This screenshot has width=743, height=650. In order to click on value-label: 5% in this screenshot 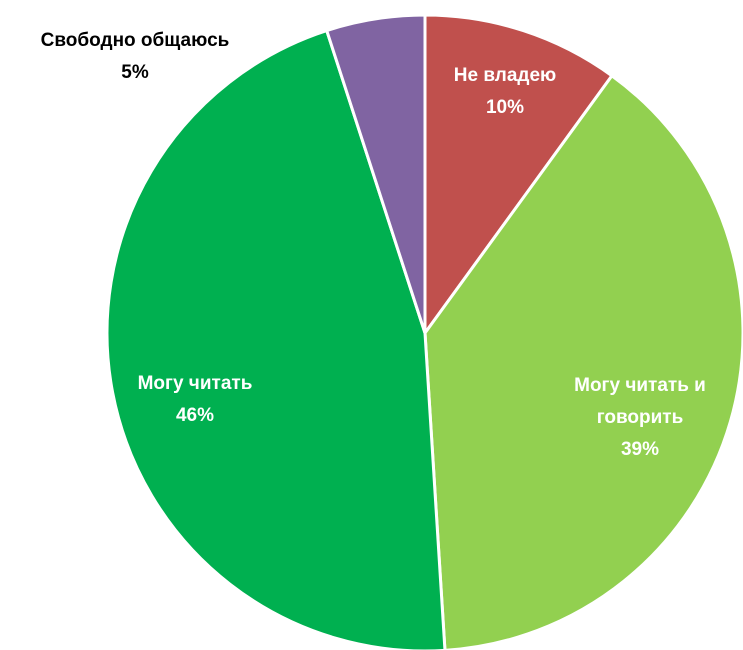, I will do `click(135, 72)`.